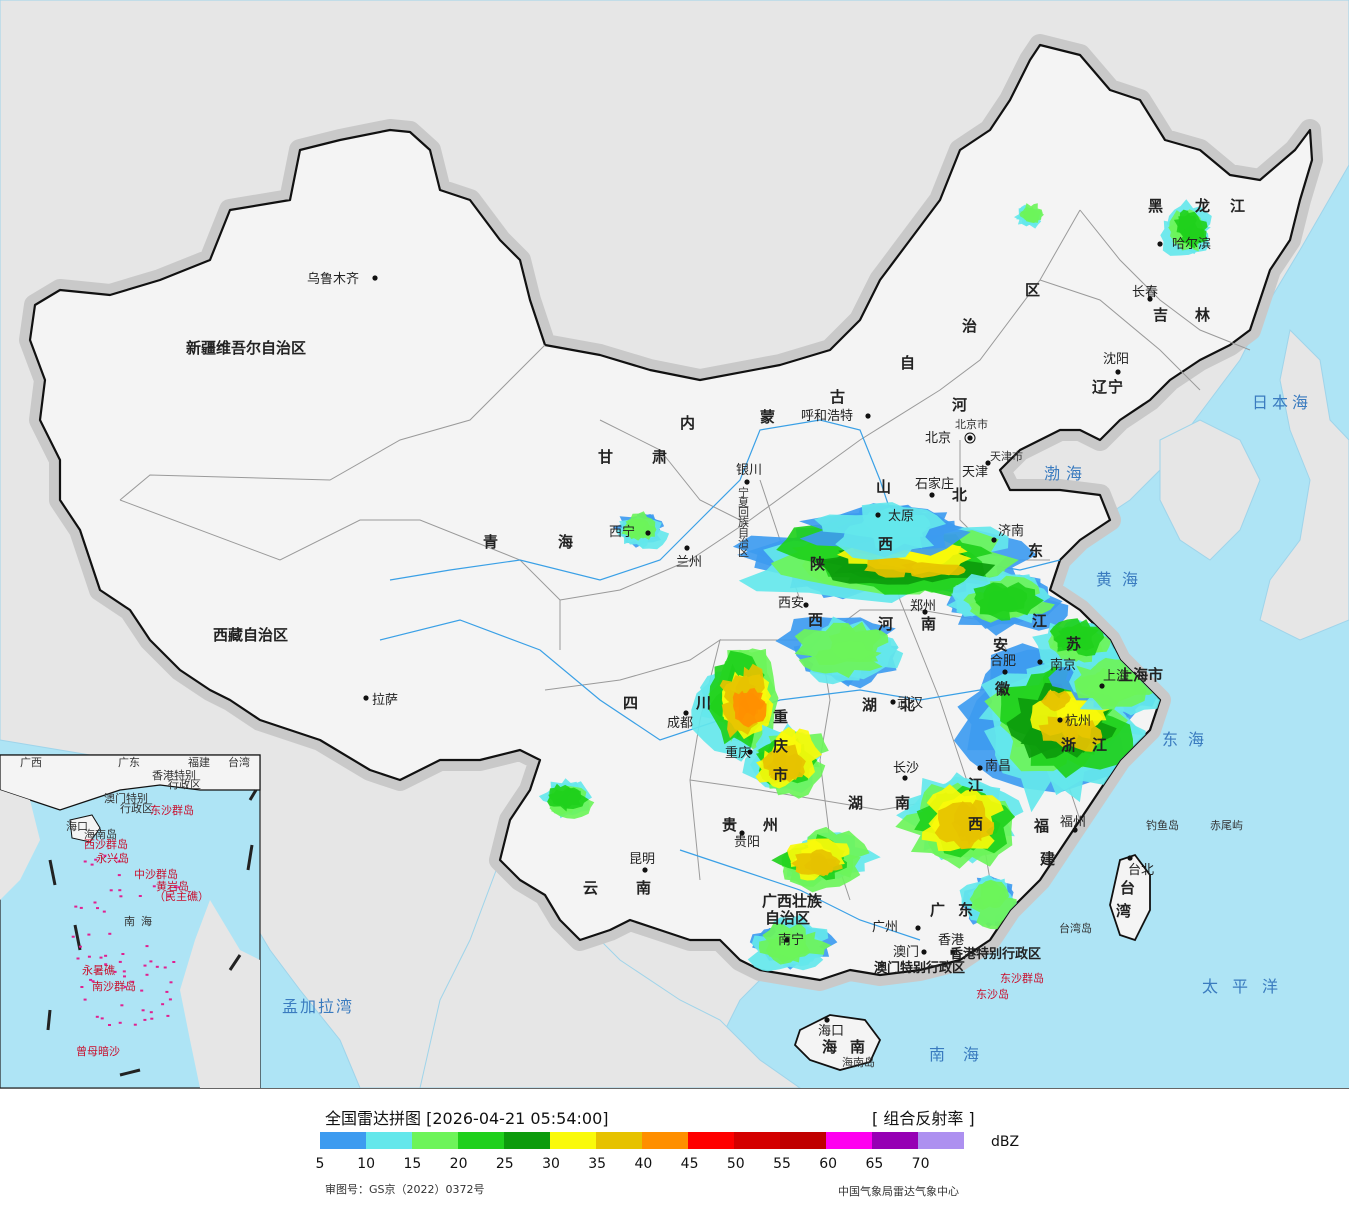 This screenshot has height=1209, width=1349. I want to click on svg-text: 赤尾屿, so click(1226, 825).